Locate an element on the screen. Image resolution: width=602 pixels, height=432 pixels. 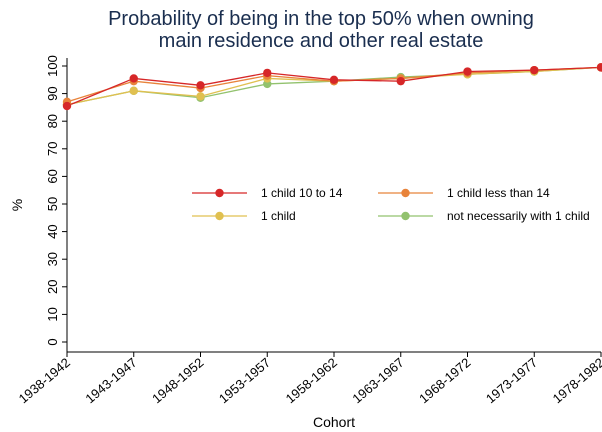
x-tick-label: 1973-1977 is located at coordinates (511, 380).